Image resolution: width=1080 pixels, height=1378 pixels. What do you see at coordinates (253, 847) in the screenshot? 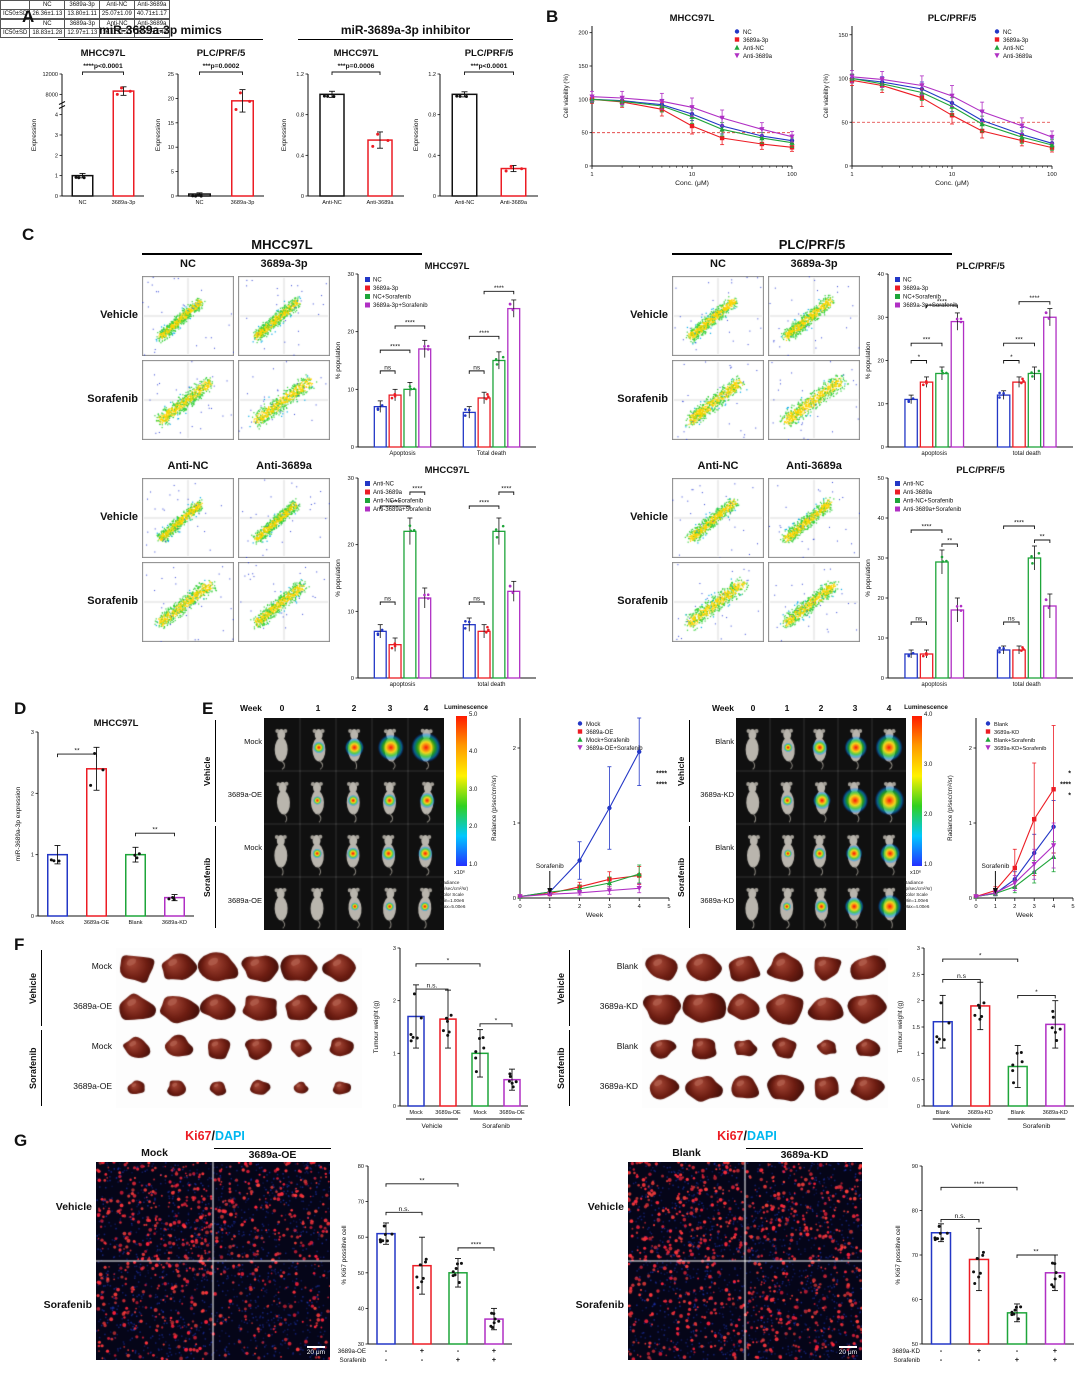
I see `mouse-row-label: Mock` at bounding box center [253, 847].